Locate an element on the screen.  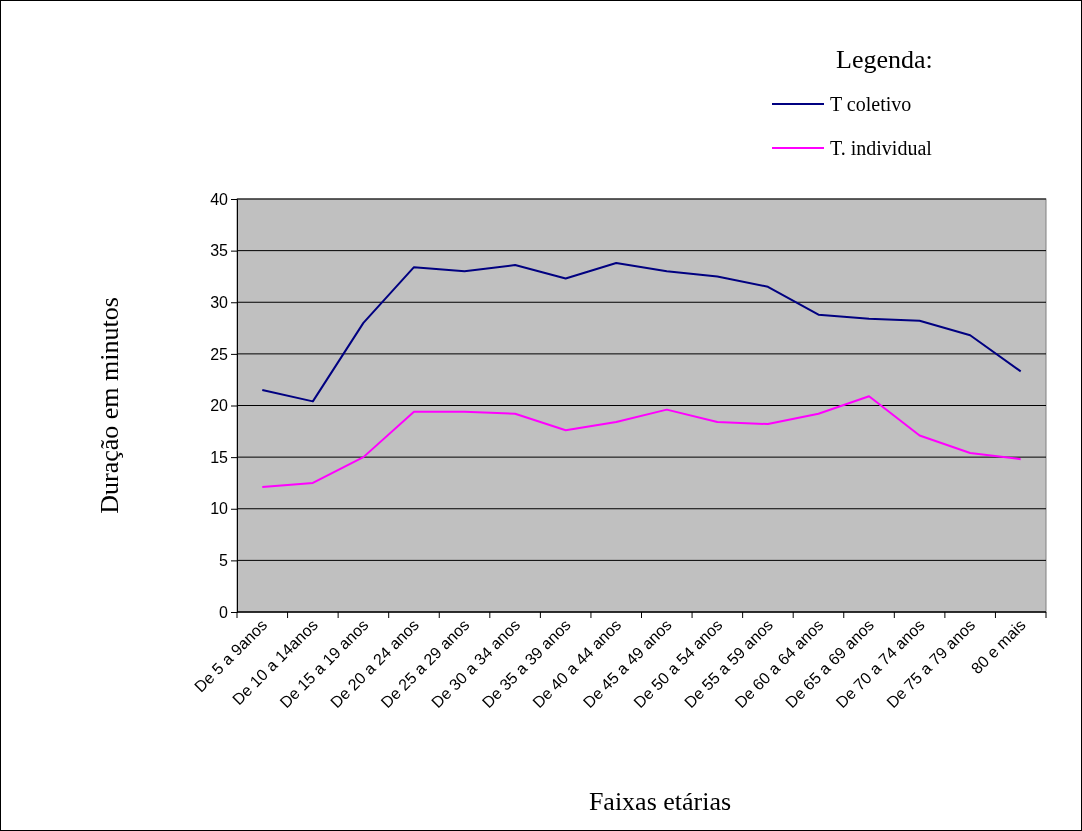
y-tick-label: 0 is located at coordinates (224, 612).